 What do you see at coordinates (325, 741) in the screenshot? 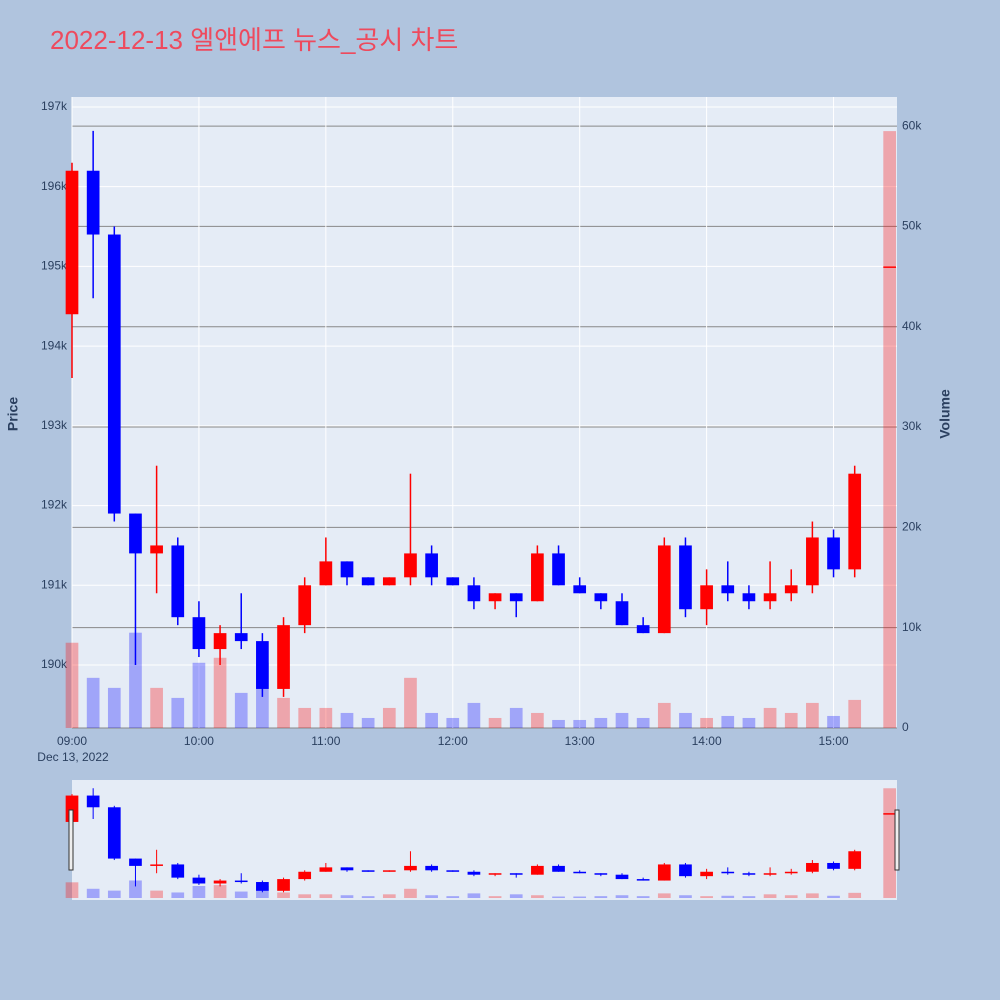
I see `x-tick-label: 11:00` at bounding box center [325, 741].